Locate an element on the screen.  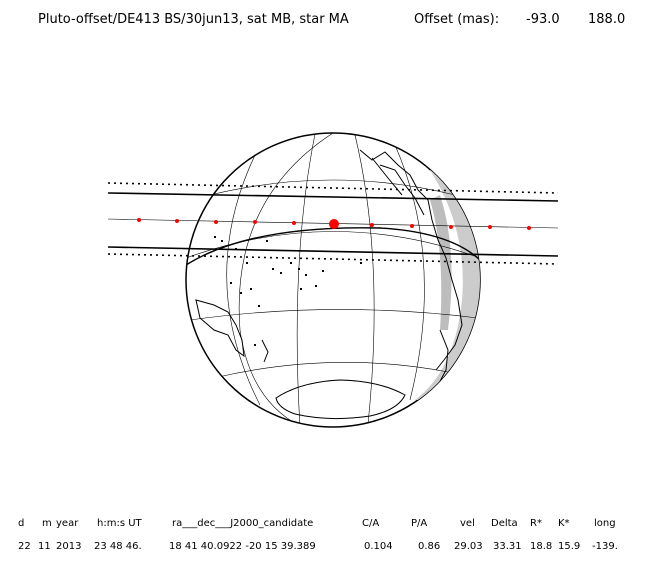
closest-approach-marker is located at coordinates (334, 224).